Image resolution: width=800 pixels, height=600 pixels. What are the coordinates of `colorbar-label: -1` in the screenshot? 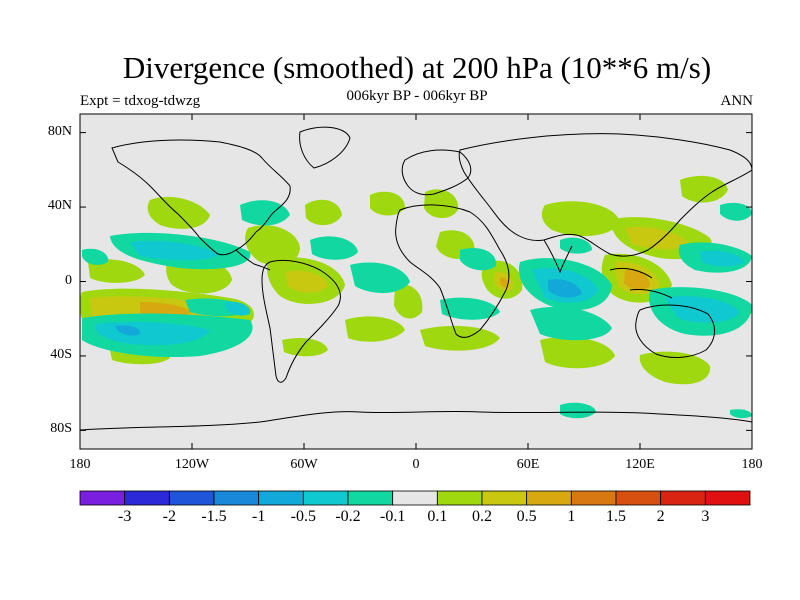 It's located at (258, 516).